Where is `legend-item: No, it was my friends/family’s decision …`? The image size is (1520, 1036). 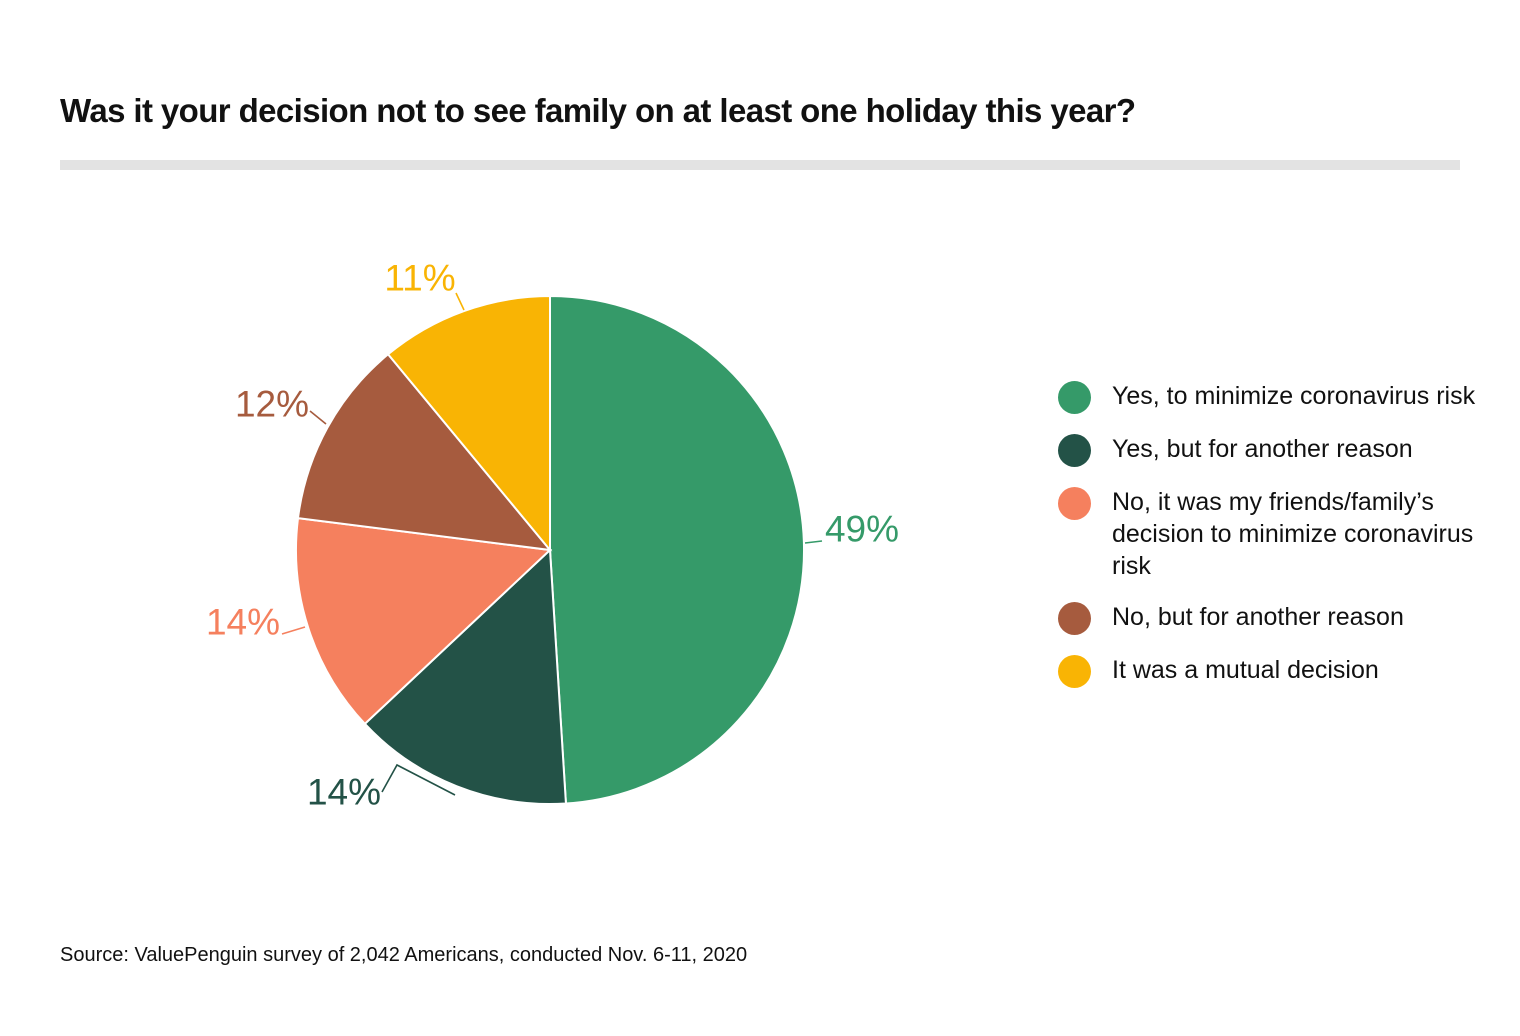
legend-item: No, it was my friends/family’s decision … is located at coordinates (1268, 534).